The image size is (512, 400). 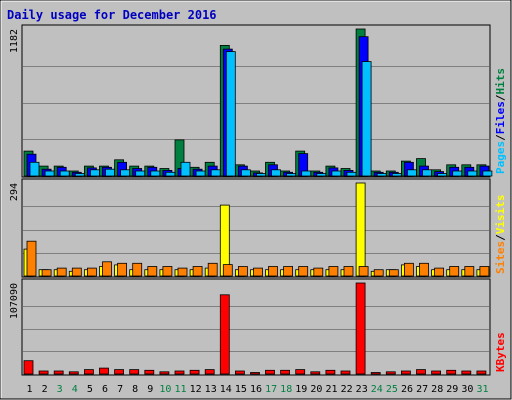 What do you see at coordinates (500, 352) in the screenshot?
I see `legend-entry-kbytes: KBytes` at bounding box center [500, 352].